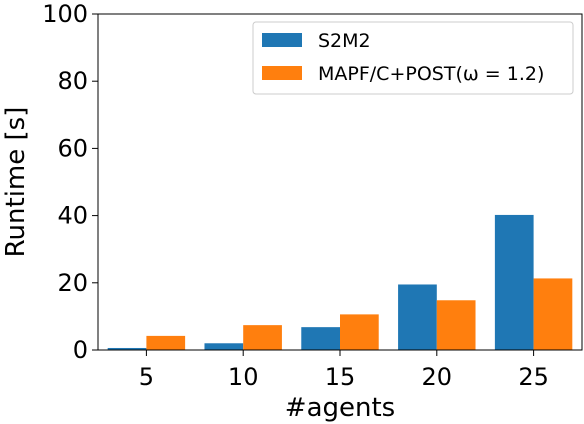  Describe the element at coordinates (65, 14) in the screenshot. I see `y-tick-label: 100` at that location.